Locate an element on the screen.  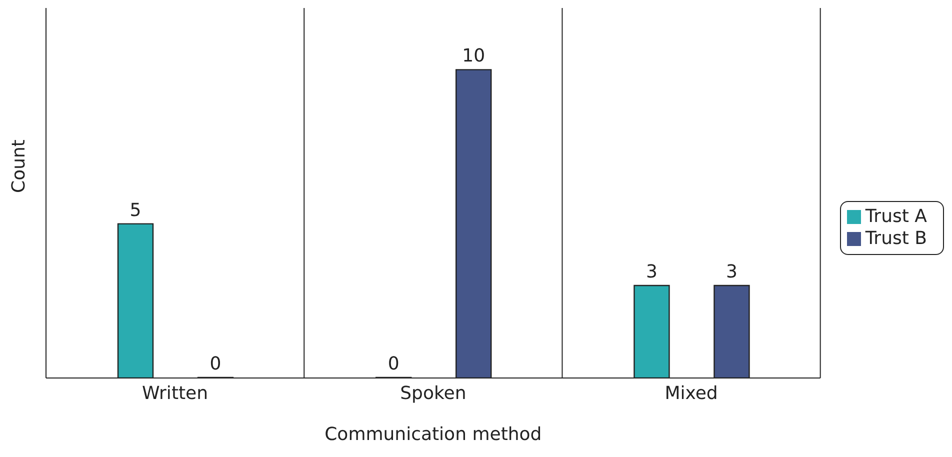
y-axis-title: Count is located at coordinates (19, 166).